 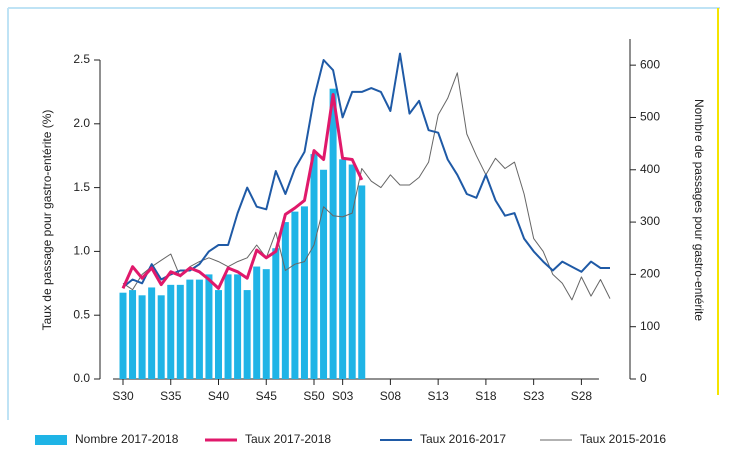 What do you see at coordinates (650, 274) in the screenshot?
I see `y2-tick-label: 200` at bounding box center [650, 274].